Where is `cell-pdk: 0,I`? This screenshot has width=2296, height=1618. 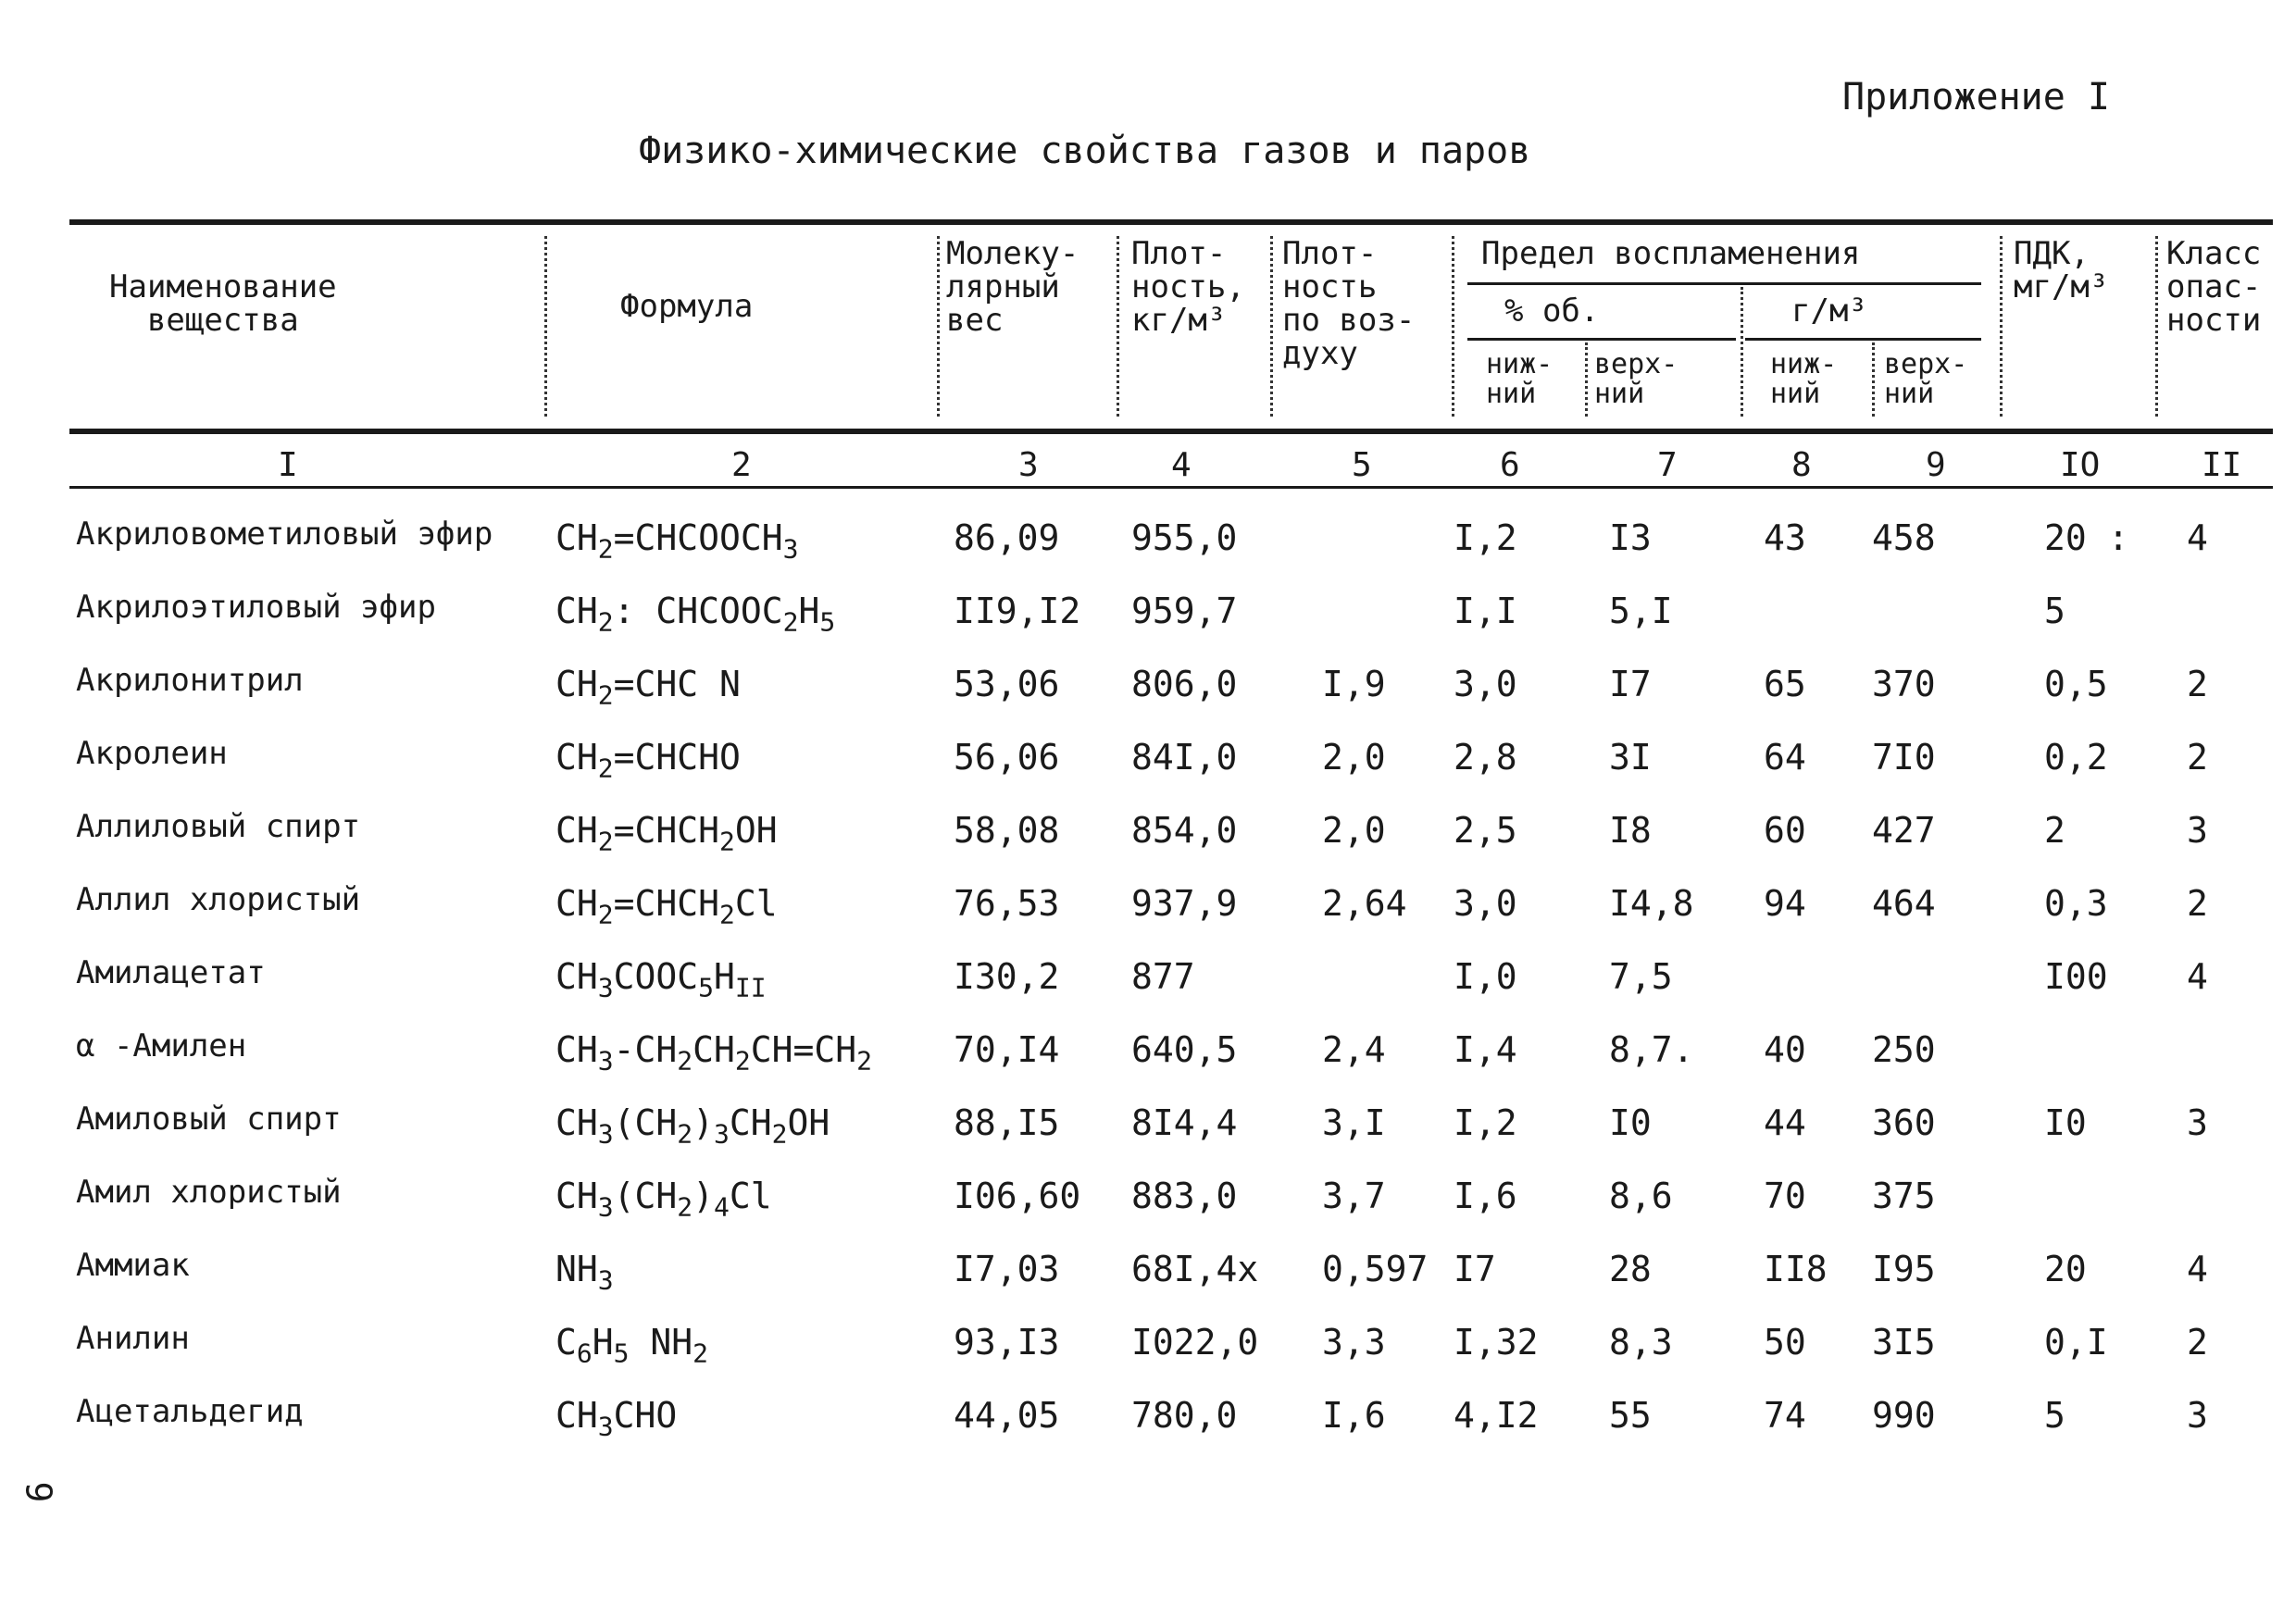 cell-pdk: 0,I is located at coordinates (2076, 1342).